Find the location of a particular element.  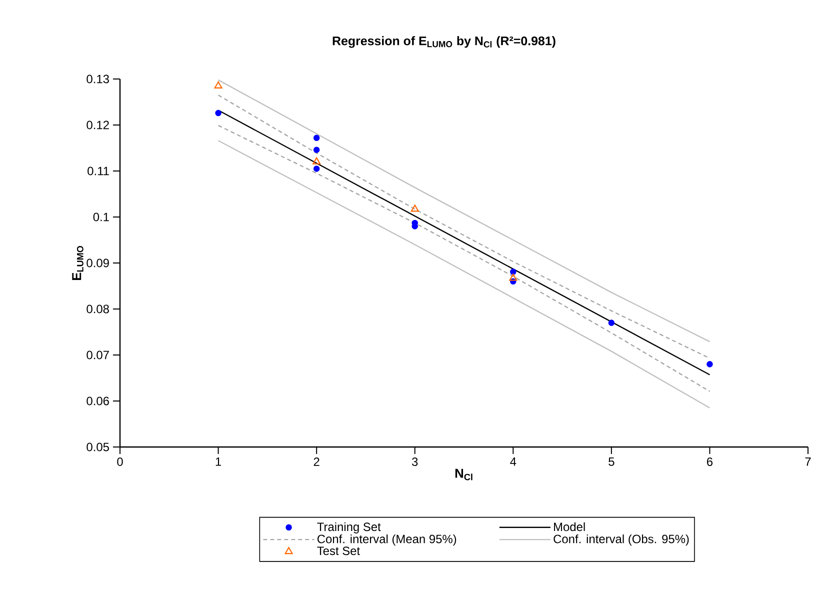

x-tick-label: 1 is located at coordinates (219, 462).